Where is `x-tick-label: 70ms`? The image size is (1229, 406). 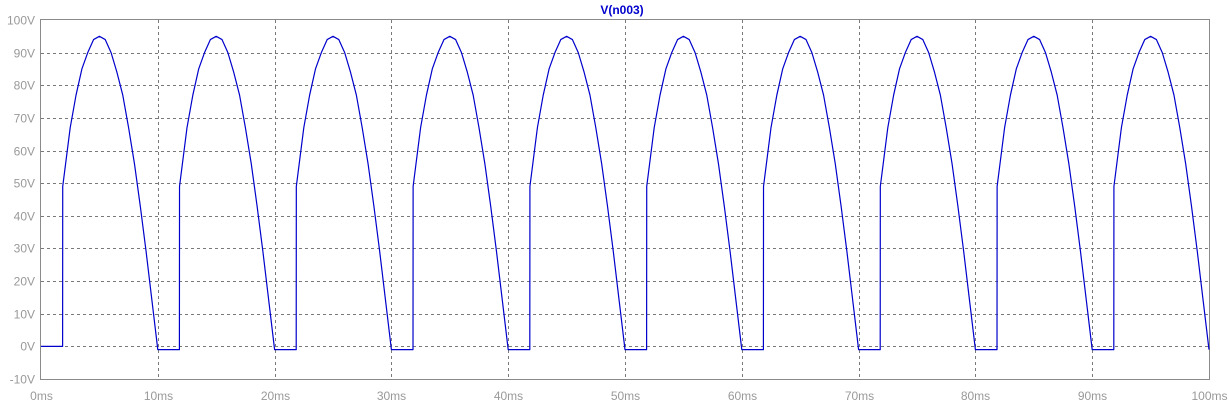 x-tick-label: 70ms is located at coordinates (859, 396).